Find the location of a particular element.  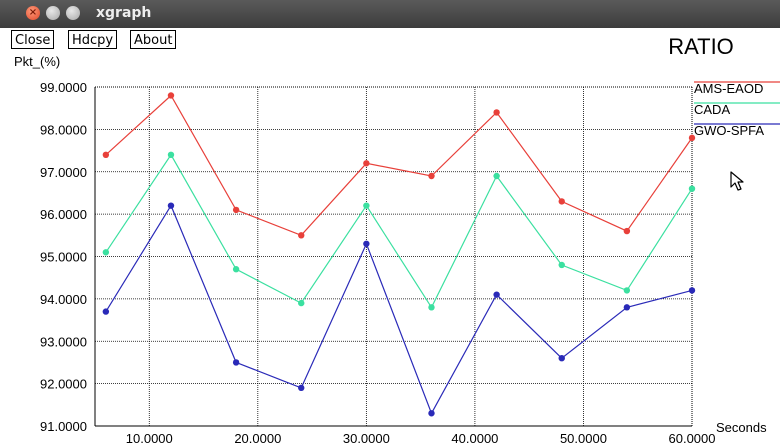

y-tick-label: 93.0000 is located at coordinates (63, 341).